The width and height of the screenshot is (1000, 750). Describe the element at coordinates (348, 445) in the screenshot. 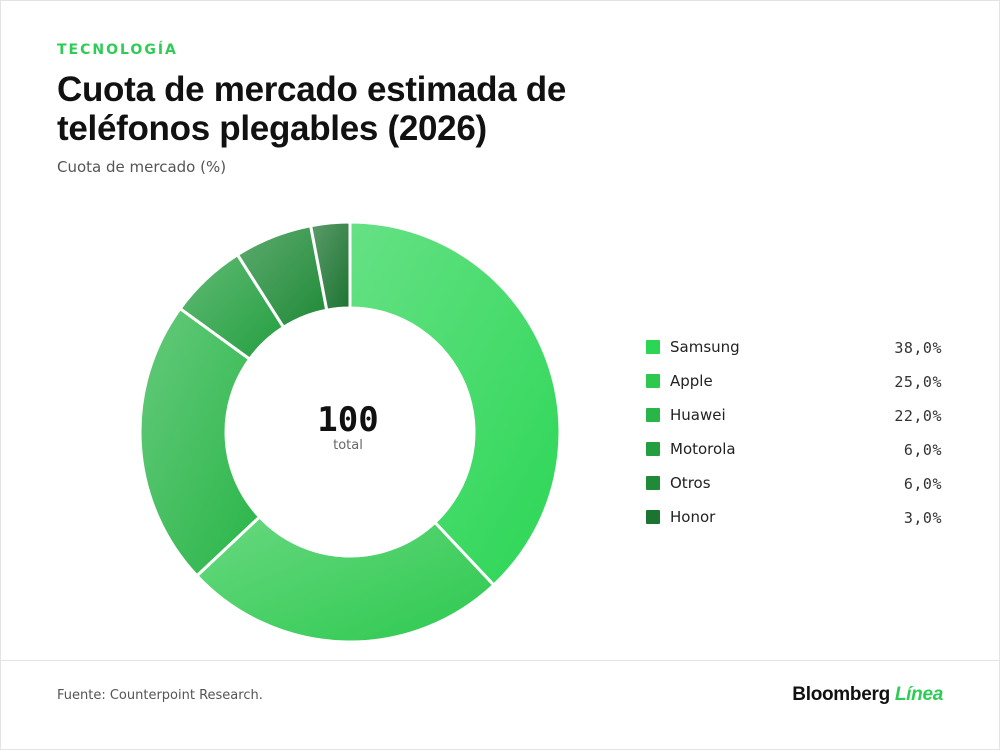

I see `donut-center-label: total` at that location.